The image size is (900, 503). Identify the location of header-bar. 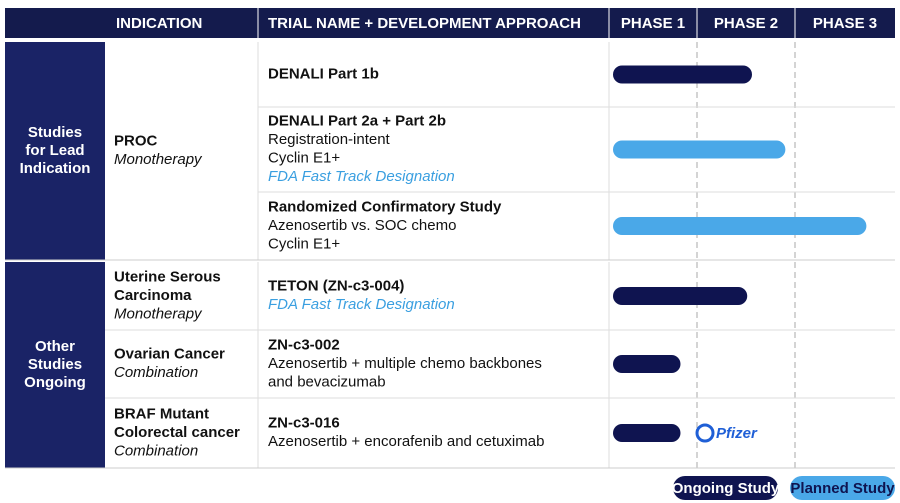
(450, 23).